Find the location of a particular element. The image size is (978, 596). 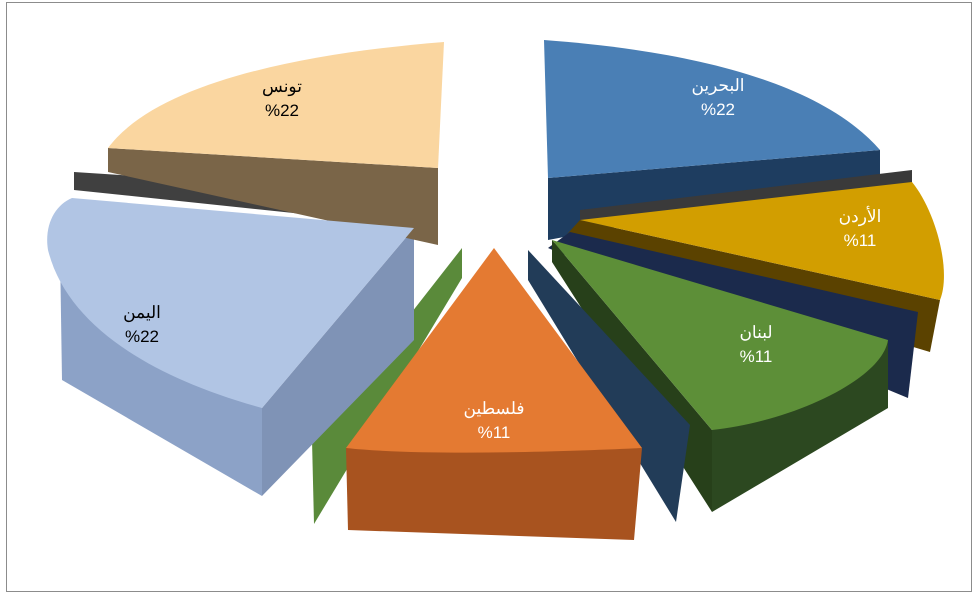

label-tunisia-name: تونس is located at coordinates (282, 87).